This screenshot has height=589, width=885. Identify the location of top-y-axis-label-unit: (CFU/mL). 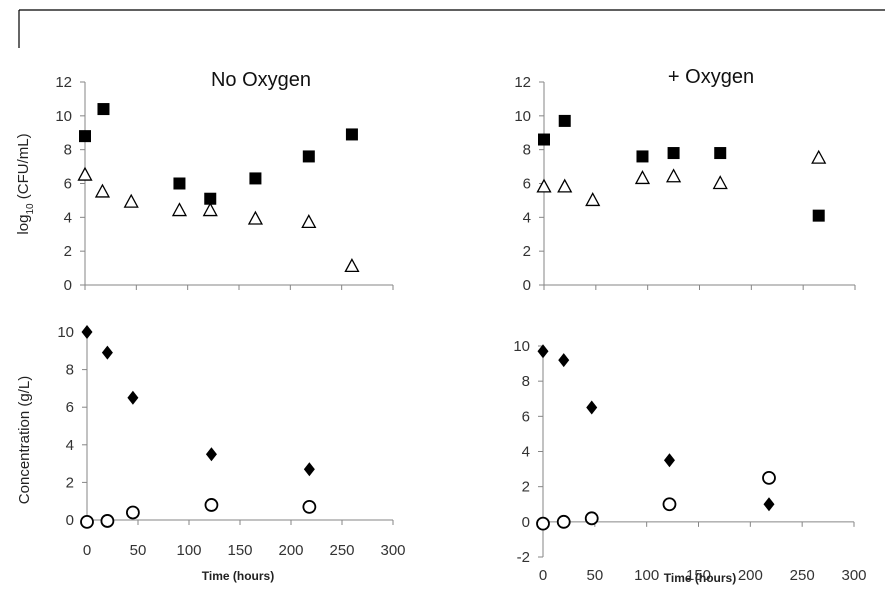
(23, 168).